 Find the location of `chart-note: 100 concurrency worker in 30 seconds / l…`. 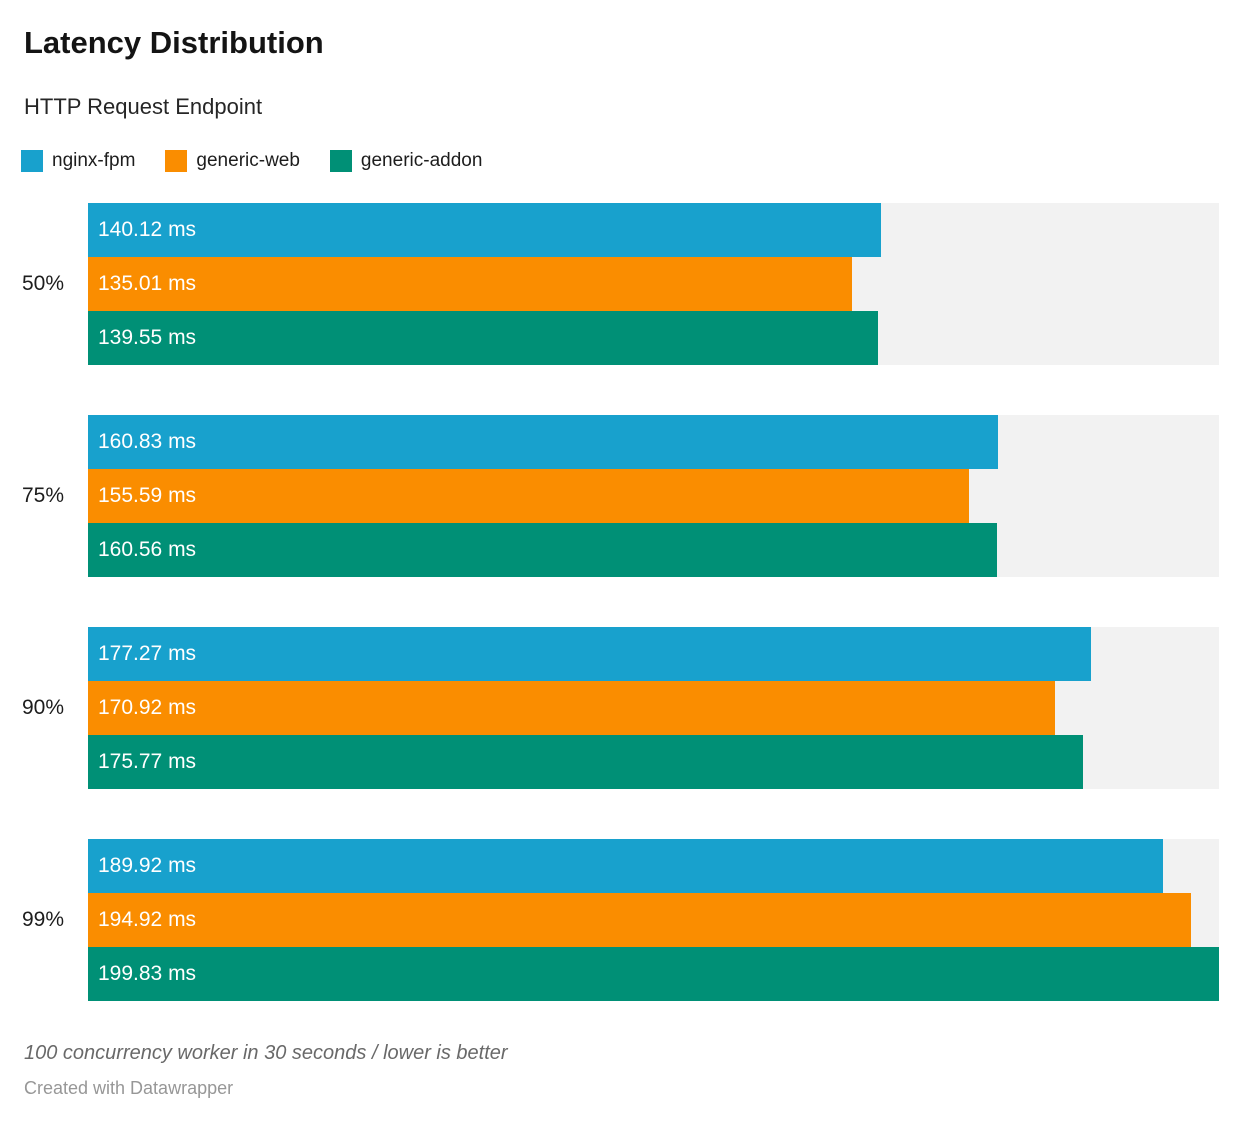

chart-note: 100 concurrency worker in 30 seconds / l… is located at coordinates (266, 1053).